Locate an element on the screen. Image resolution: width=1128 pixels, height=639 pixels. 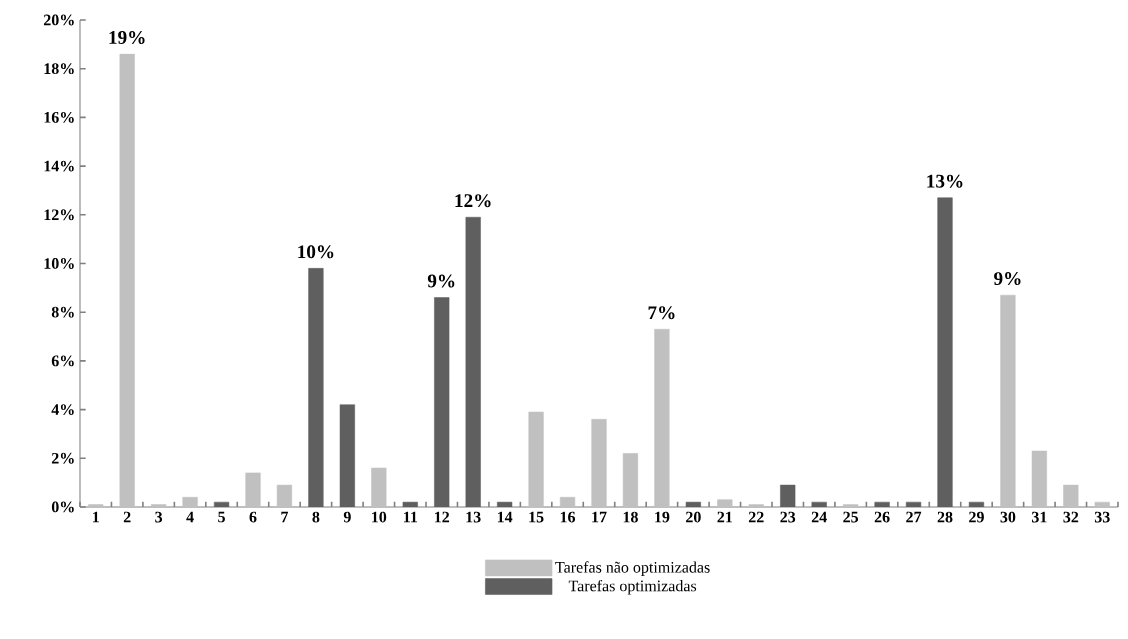
x-tick-label: 19 is located at coordinates (662, 517).